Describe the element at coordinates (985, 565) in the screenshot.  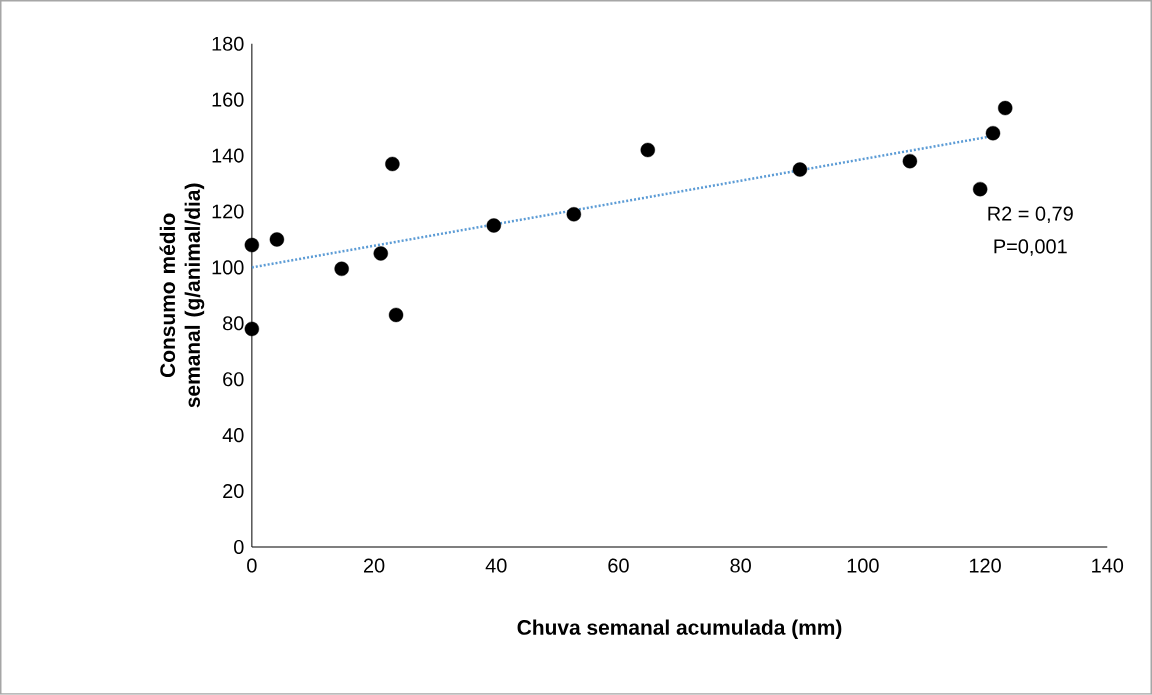
I see `x-tick-label: 120` at that location.